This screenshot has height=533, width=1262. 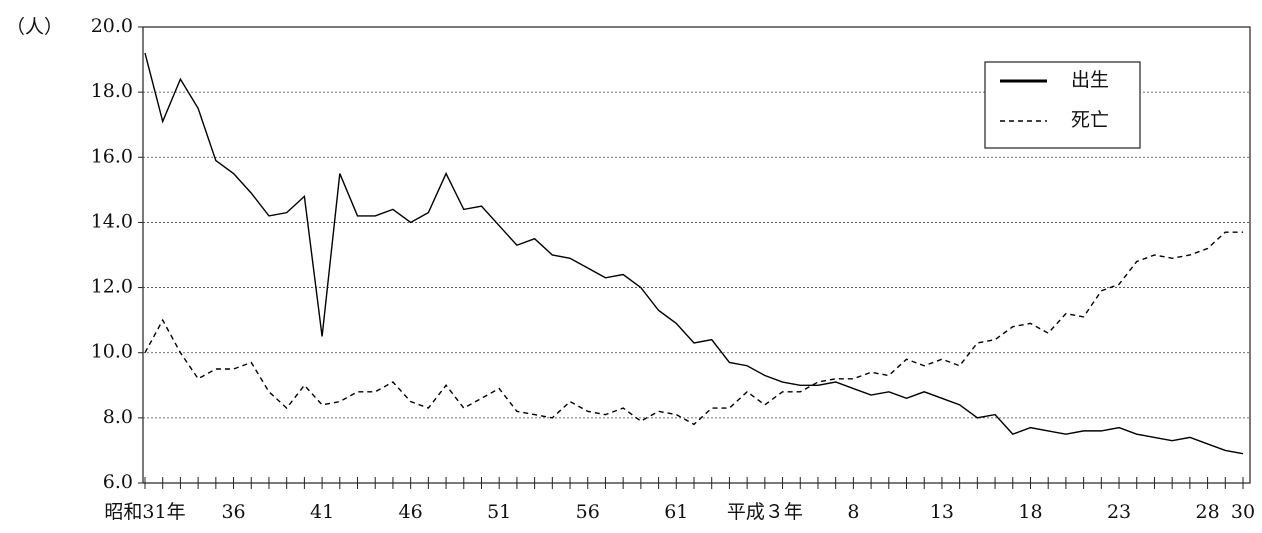 What do you see at coordinates (322, 512) in the screenshot?
I see `x-tick-label: 41` at bounding box center [322, 512].